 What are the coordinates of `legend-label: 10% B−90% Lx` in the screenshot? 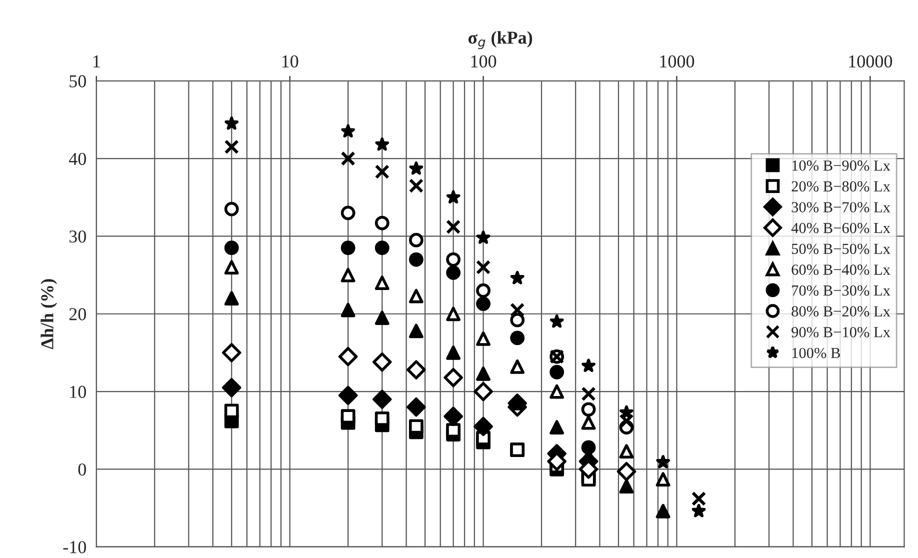 It's located at (841, 165).